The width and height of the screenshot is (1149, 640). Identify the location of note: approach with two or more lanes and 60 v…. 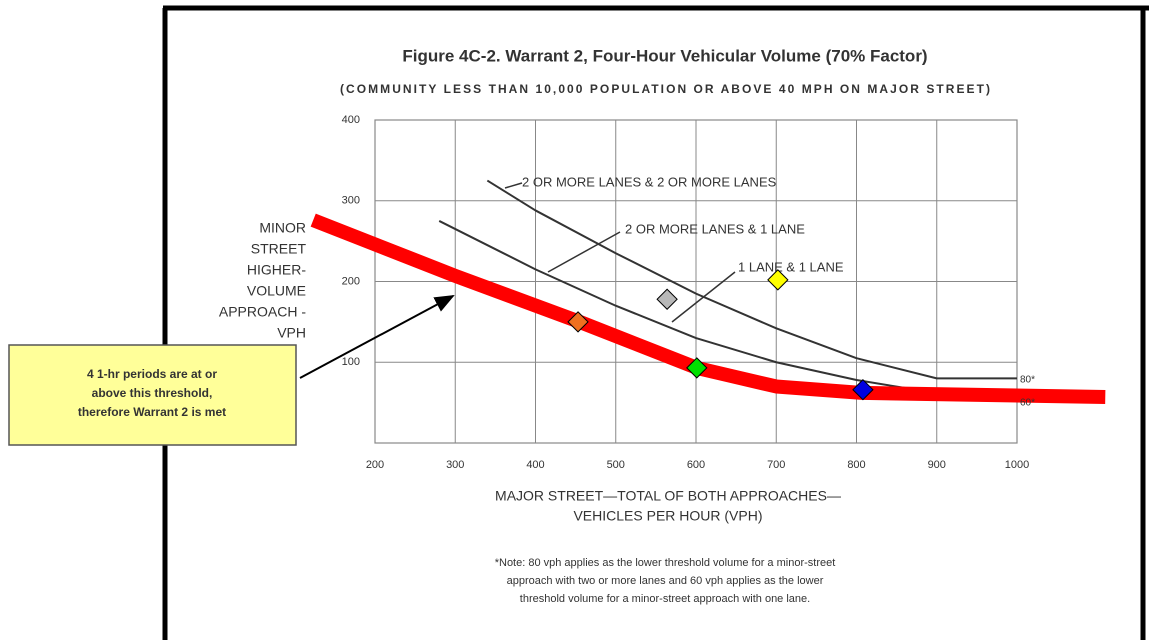
(665, 581).